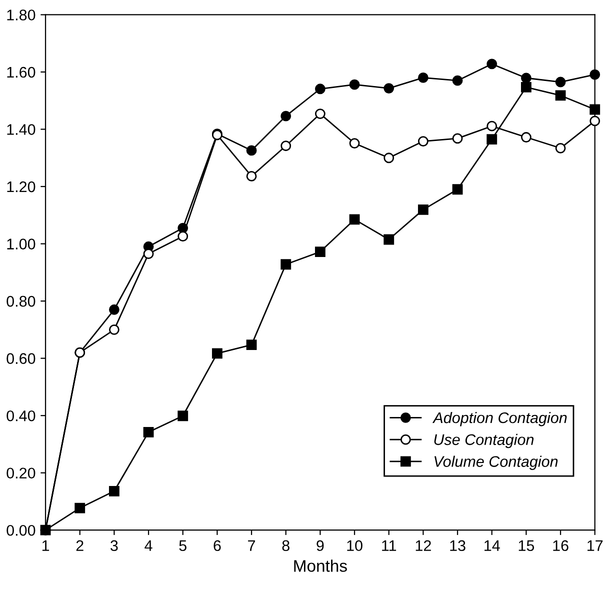 The image size is (607, 589). What do you see at coordinates (526, 546) in the screenshot?
I see `x-tick-label: 15` at bounding box center [526, 546].